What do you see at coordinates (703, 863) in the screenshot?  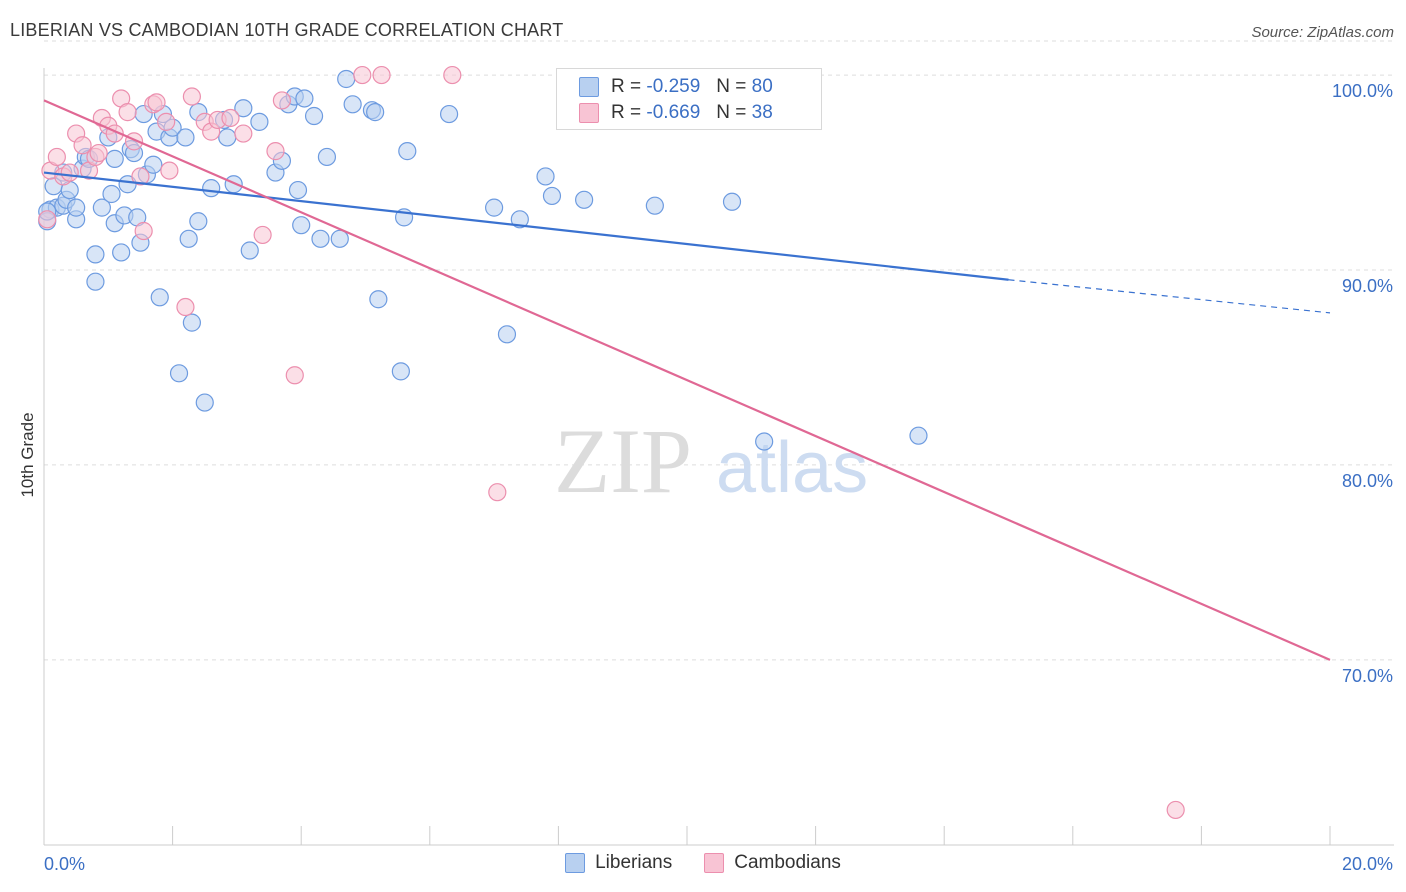 I see `series-legend: Liberians Cambodians` at bounding box center [703, 863].